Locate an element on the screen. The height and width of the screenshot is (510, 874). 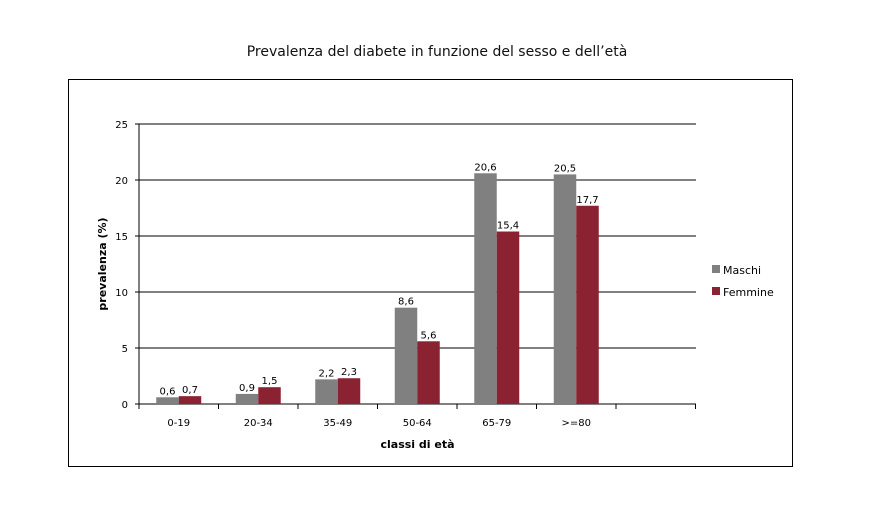
data-label: 0,7 is located at coordinates (190, 390).